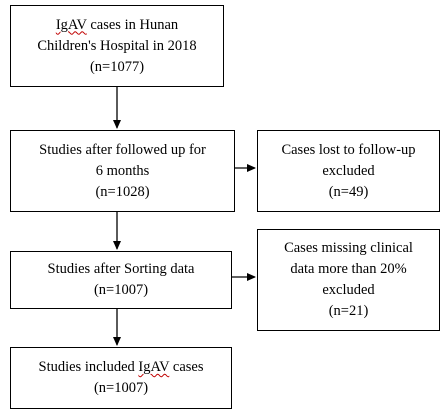 This screenshot has width=447, height=416. What do you see at coordinates (348, 290) in the screenshot?
I see `node-missing-line3: excluded` at bounding box center [348, 290].